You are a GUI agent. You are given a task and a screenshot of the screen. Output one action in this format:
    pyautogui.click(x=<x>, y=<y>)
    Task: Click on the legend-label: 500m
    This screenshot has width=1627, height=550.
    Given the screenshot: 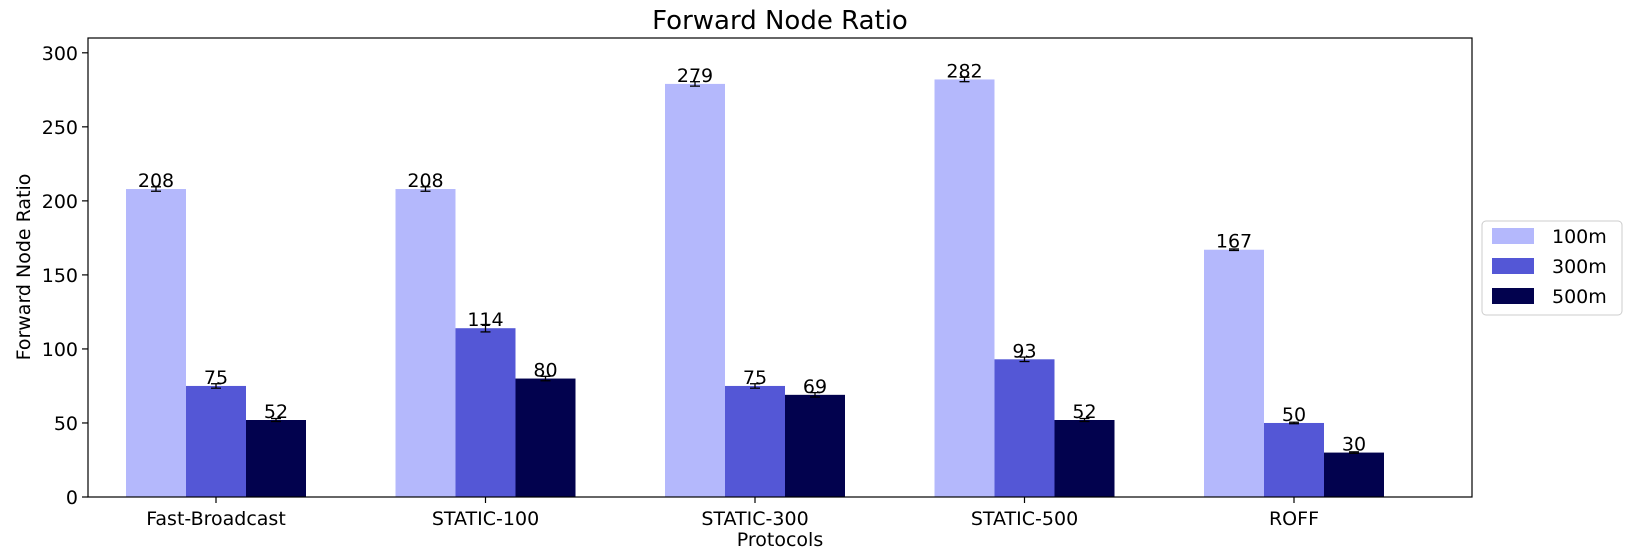 What is the action you would take?
    pyautogui.click(x=1579, y=297)
    